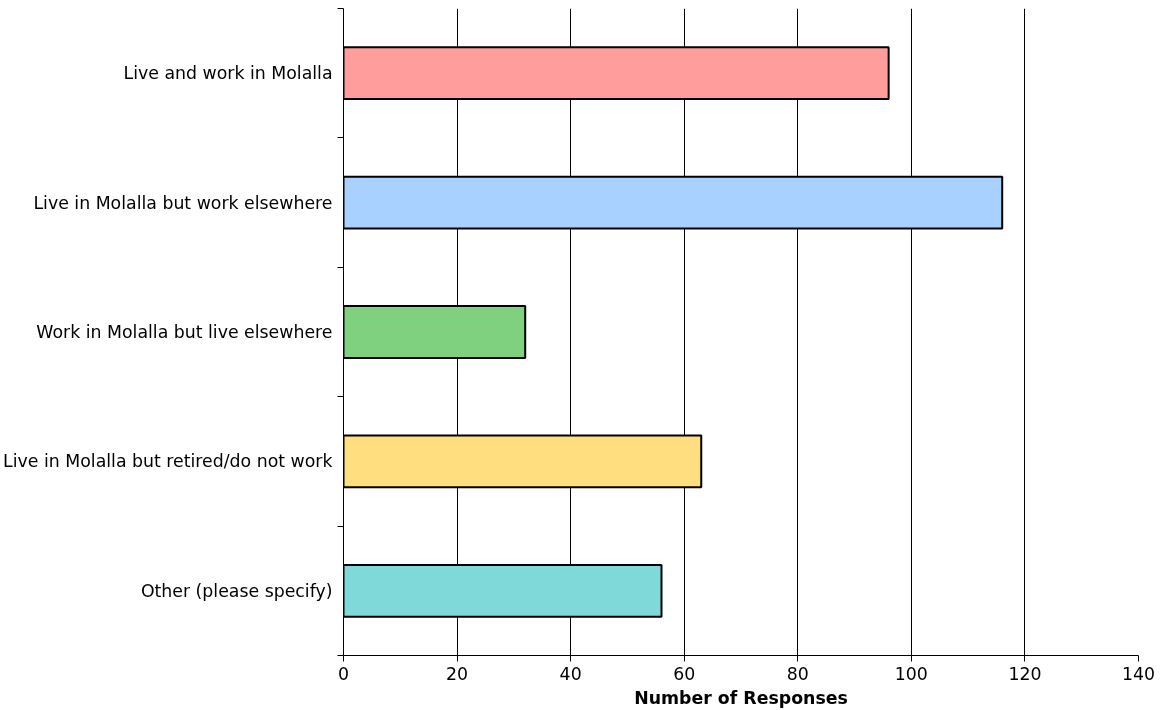 The height and width of the screenshot is (710, 1163). Describe the element at coordinates (797, 673) in the screenshot. I see `x-tick-label: 80` at that location.